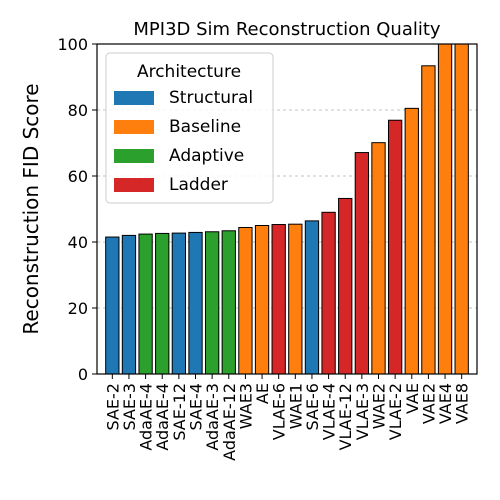 This screenshot has width=500, height=500. What do you see at coordinates (189, 72) in the screenshot?
I see `legend-title: Architecture` at bounding box center [189, 72].